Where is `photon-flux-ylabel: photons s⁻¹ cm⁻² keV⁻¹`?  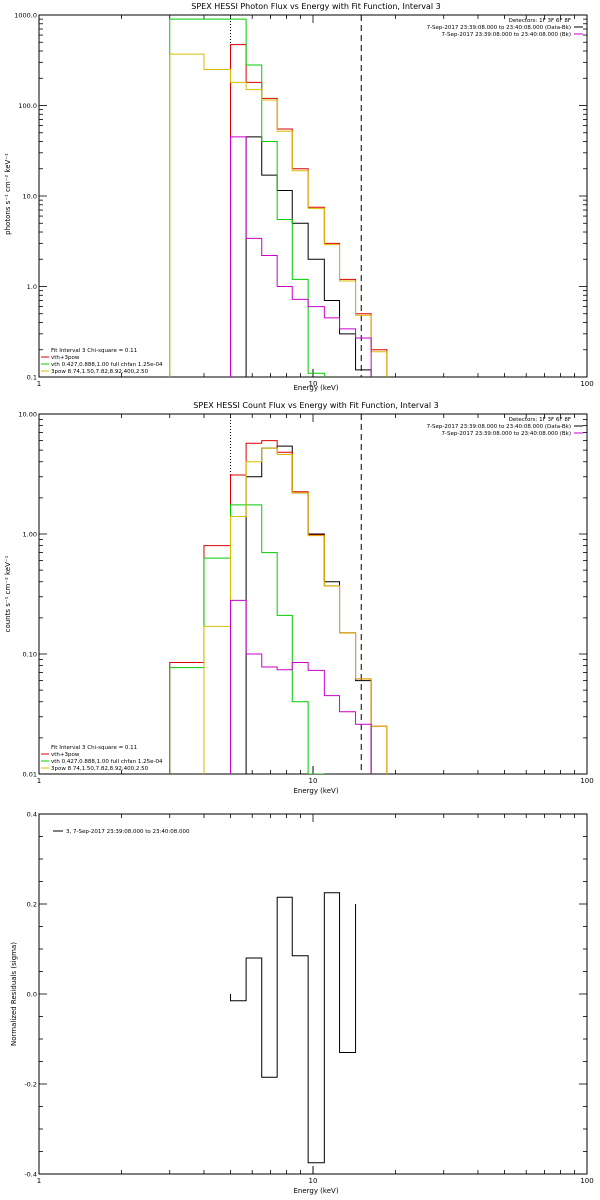
photon-flux-ylabel: photons s⁻¹ cm⁻² keV⁻¹ is located at coordinates (8, 194).